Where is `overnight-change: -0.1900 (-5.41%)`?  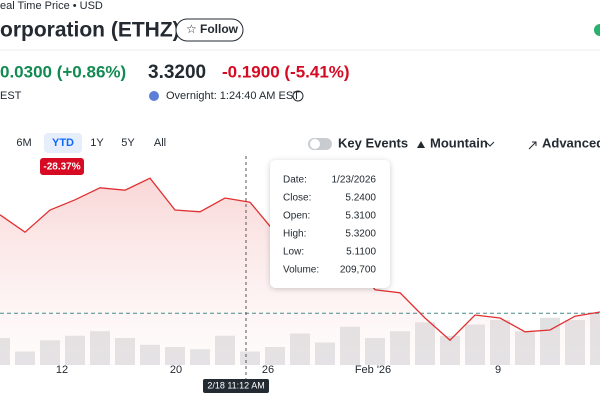 overnight-change: -0.1900 (-5.41%) is located at coordinates (286, 71).